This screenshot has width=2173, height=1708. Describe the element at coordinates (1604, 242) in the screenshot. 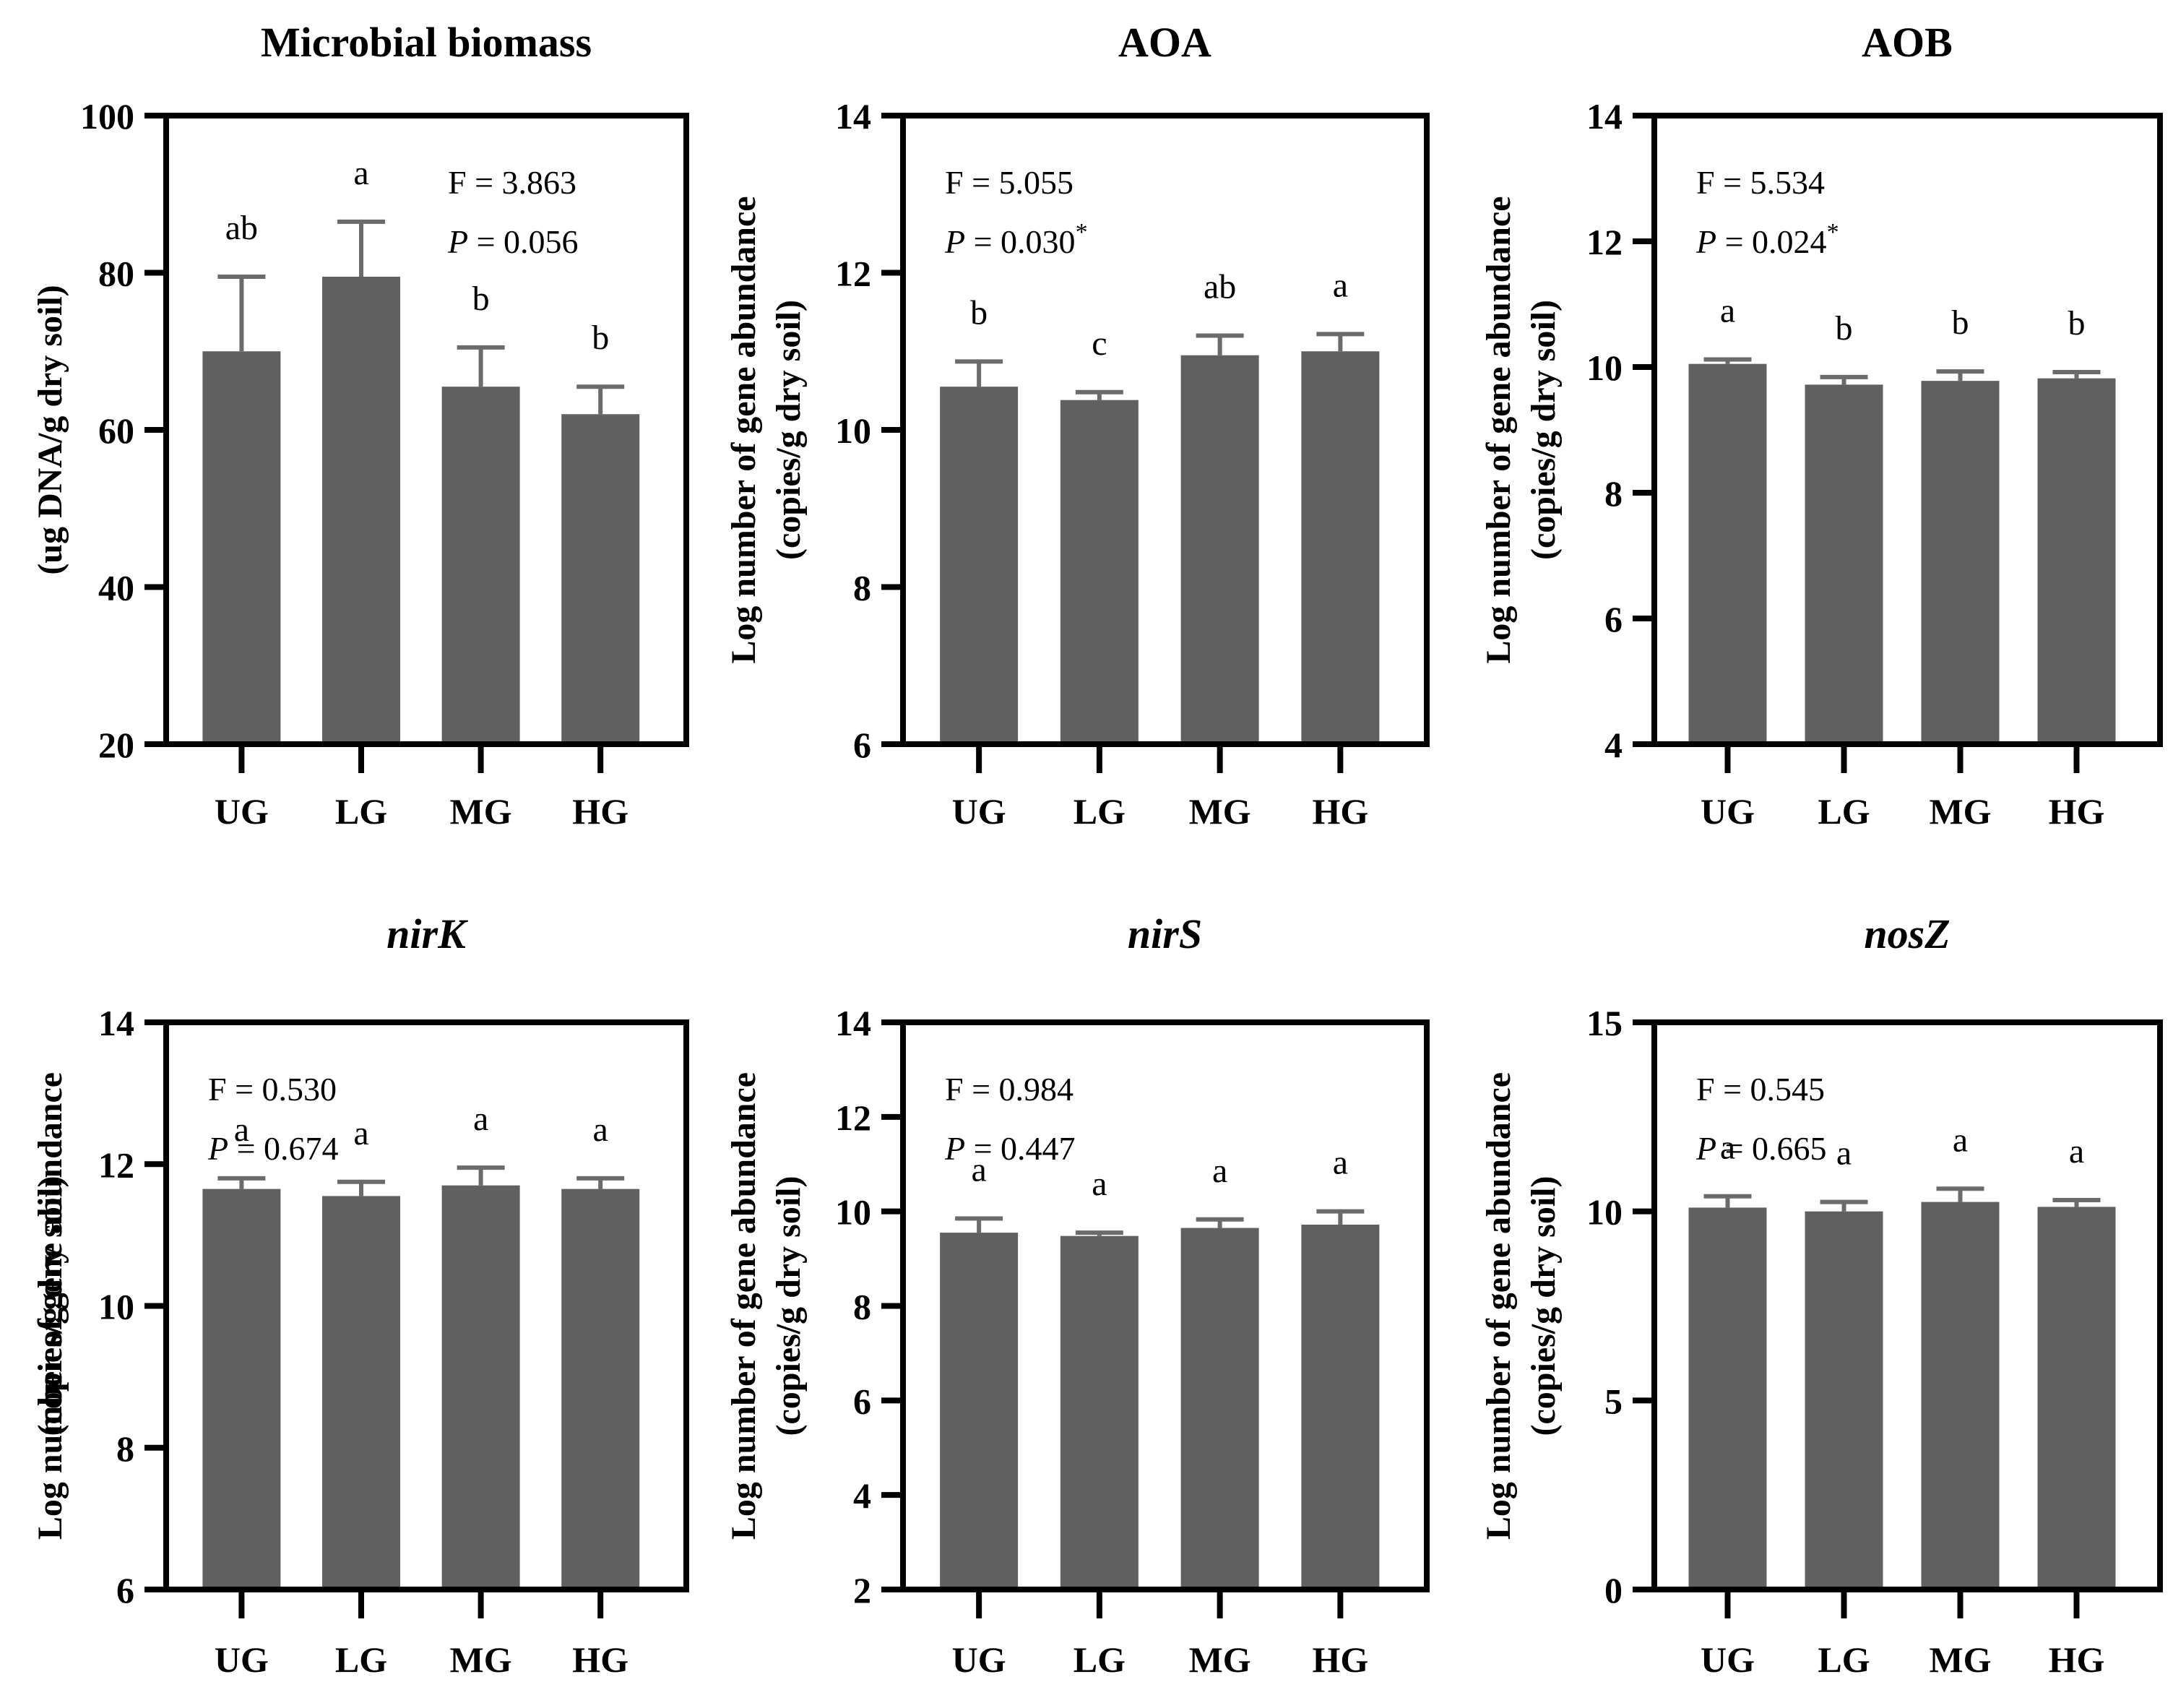

I see `y-tick-label-aob-12: 12` at that location.